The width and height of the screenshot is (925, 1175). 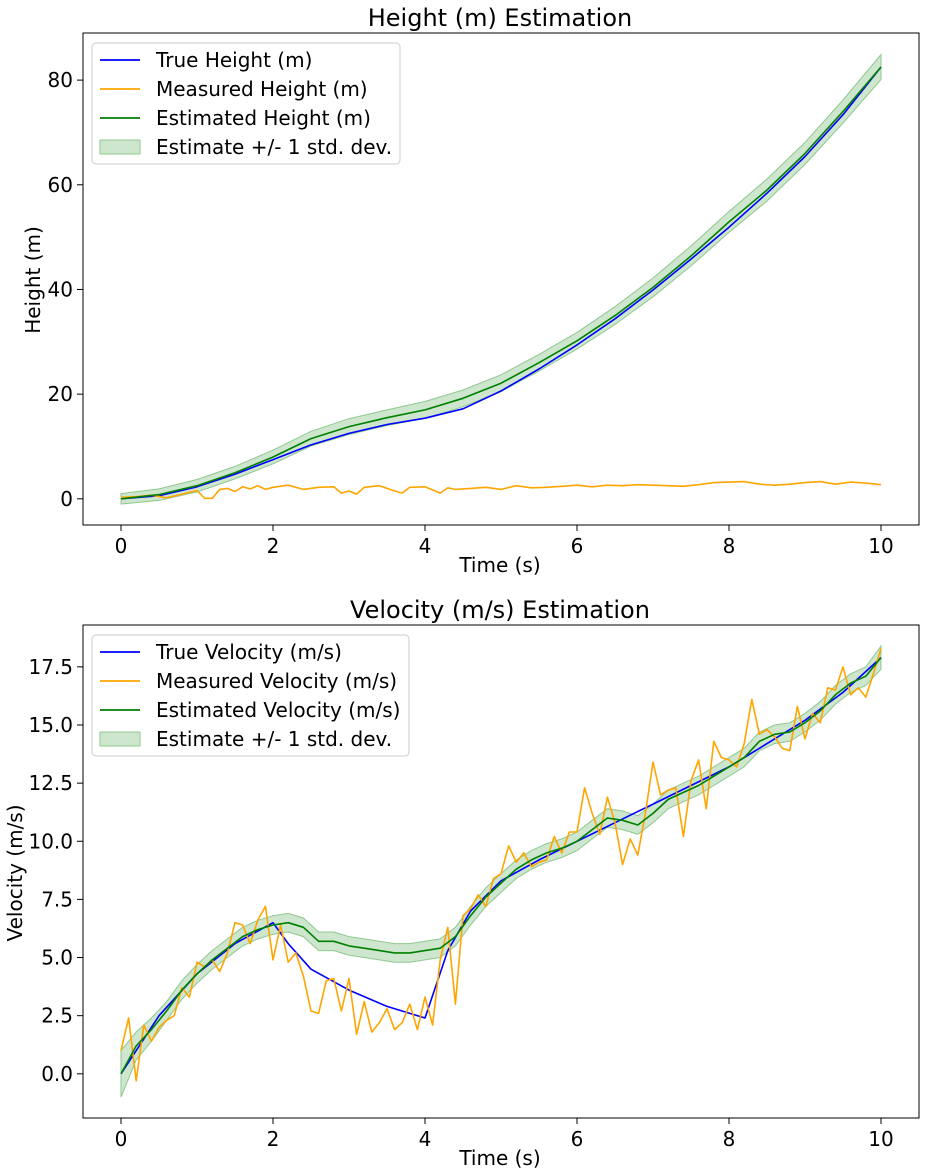 What do you see at coordinates (729, 546) in the screenshot?
I see `height-x-tick-label: 8` at bounding box center [729, 546].